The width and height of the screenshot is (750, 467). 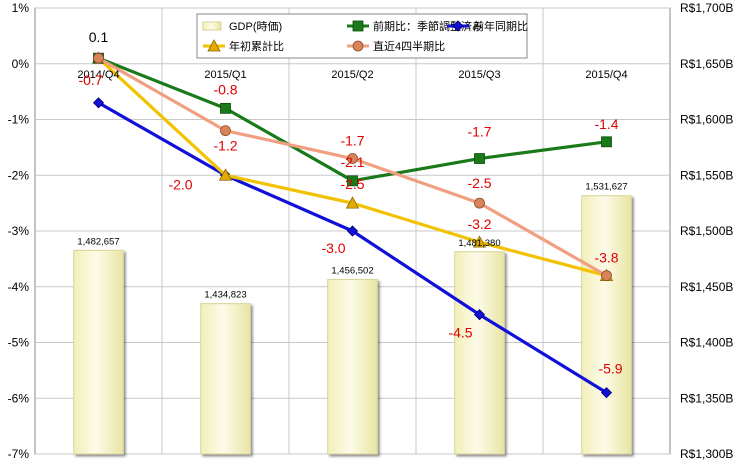 What do you see at coordinates (352, 141) in the screenshot?
I see `data-label-r4q: -1.7` at bounding box center [352, 141].